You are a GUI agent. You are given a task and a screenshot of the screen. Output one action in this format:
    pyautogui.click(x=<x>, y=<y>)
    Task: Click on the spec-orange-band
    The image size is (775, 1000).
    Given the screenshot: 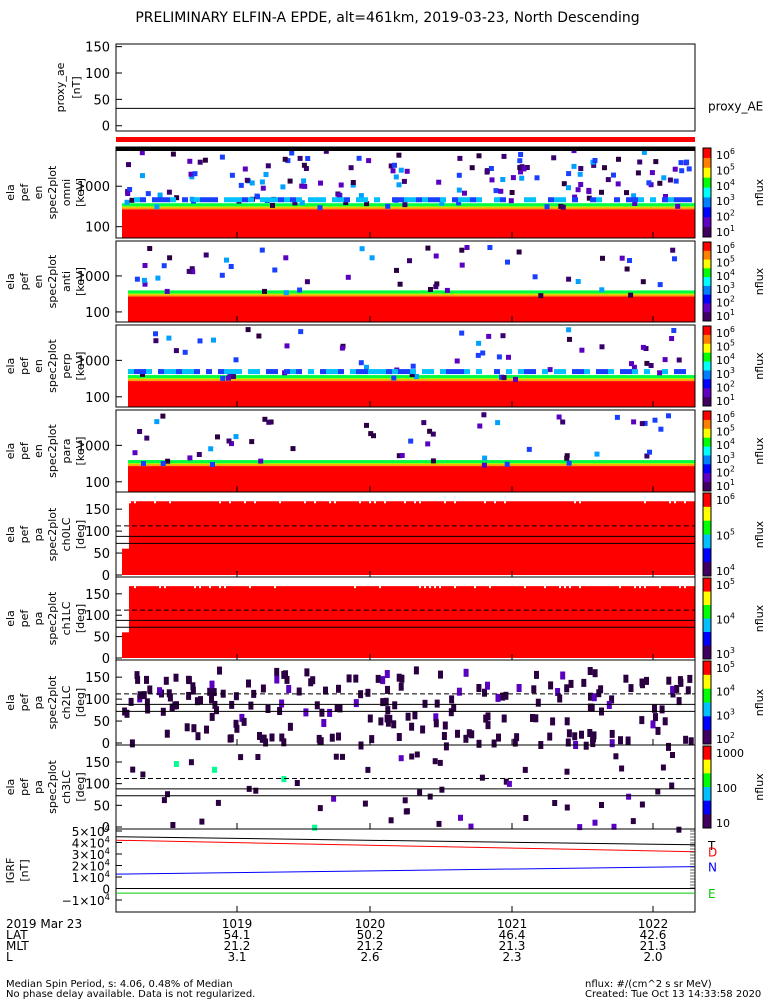 What is the action you would take?
    pyautogui.click(x=408, y=208)
    